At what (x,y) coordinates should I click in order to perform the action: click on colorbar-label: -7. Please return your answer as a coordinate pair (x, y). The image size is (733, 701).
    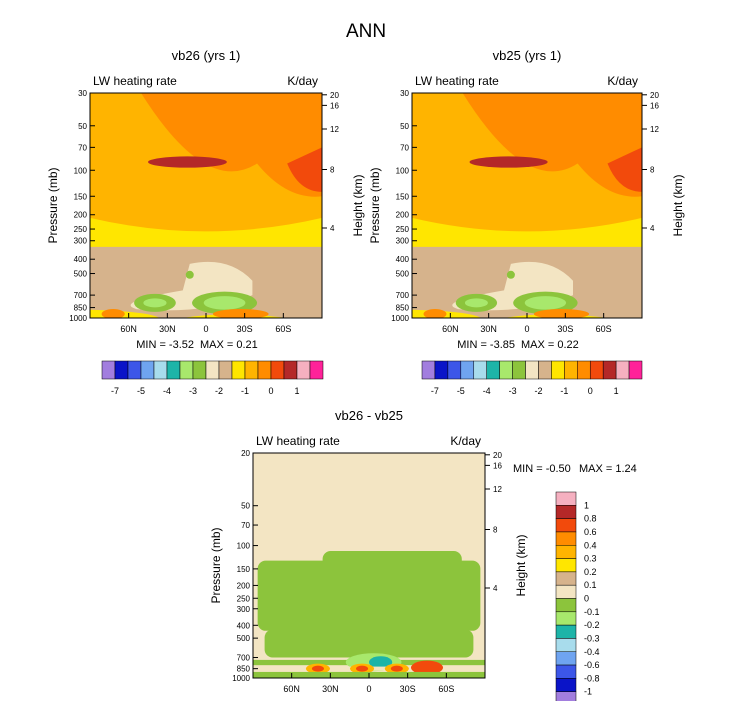
    Looking at the image, I should click on (115, 391).